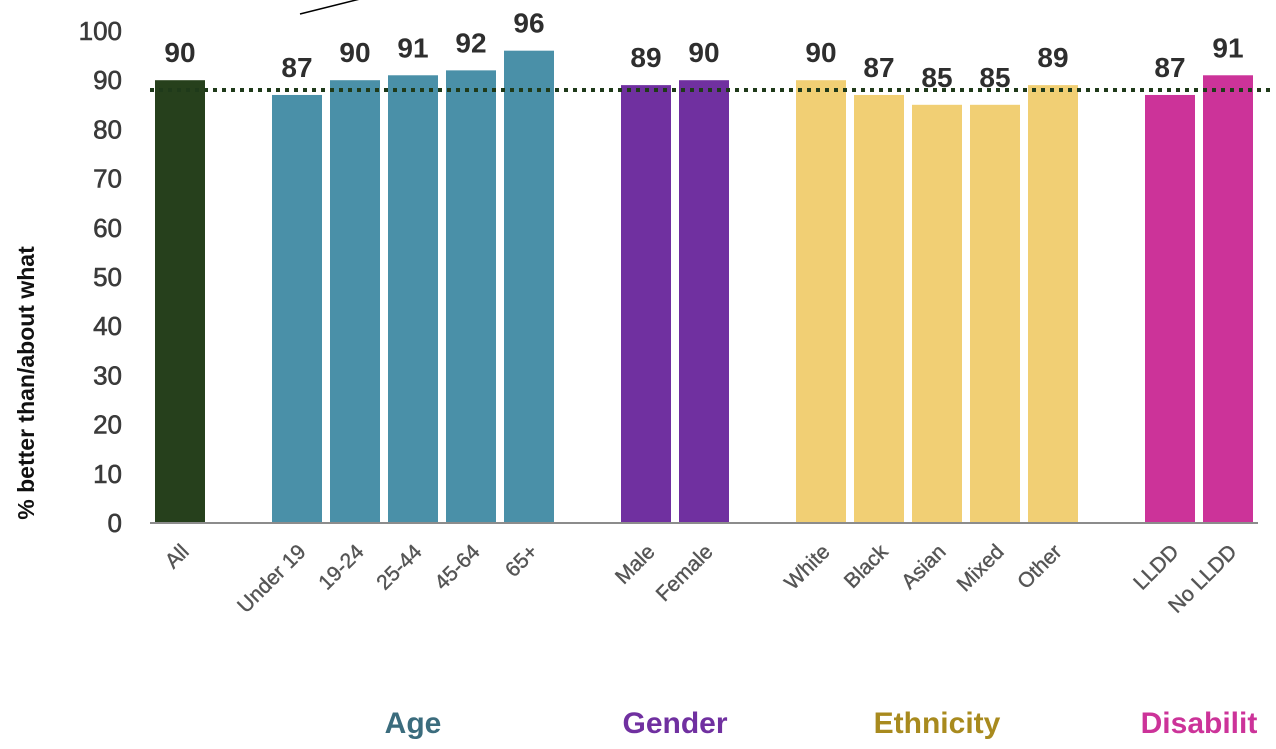 The width and height of the screenshot is (1276, 749). What do you see at coordinates (180, 301) in the screenshot?
I see `bar-all` at bounding box center [180, 301].